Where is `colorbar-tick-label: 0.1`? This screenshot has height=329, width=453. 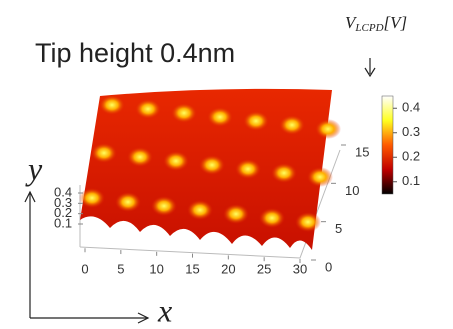
colorbar-tick-label: 0.1 is located at coordinates (411, 180).